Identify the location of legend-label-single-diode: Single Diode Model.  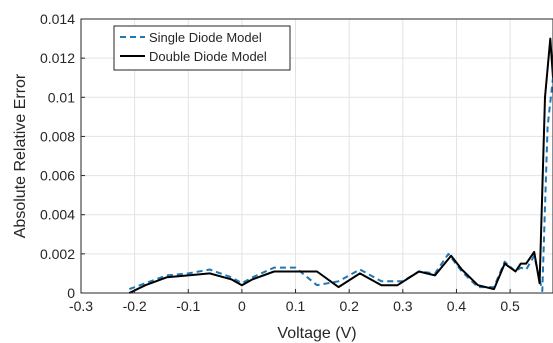
(205, 37).